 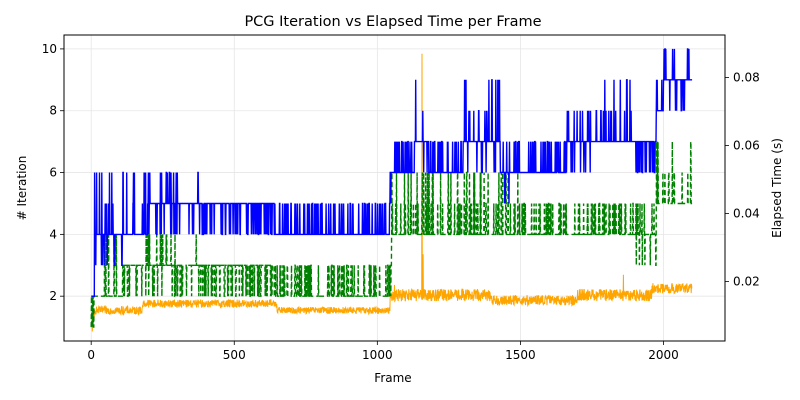 I want to click on x-tick-label: 0, so click(x=91, y=355).